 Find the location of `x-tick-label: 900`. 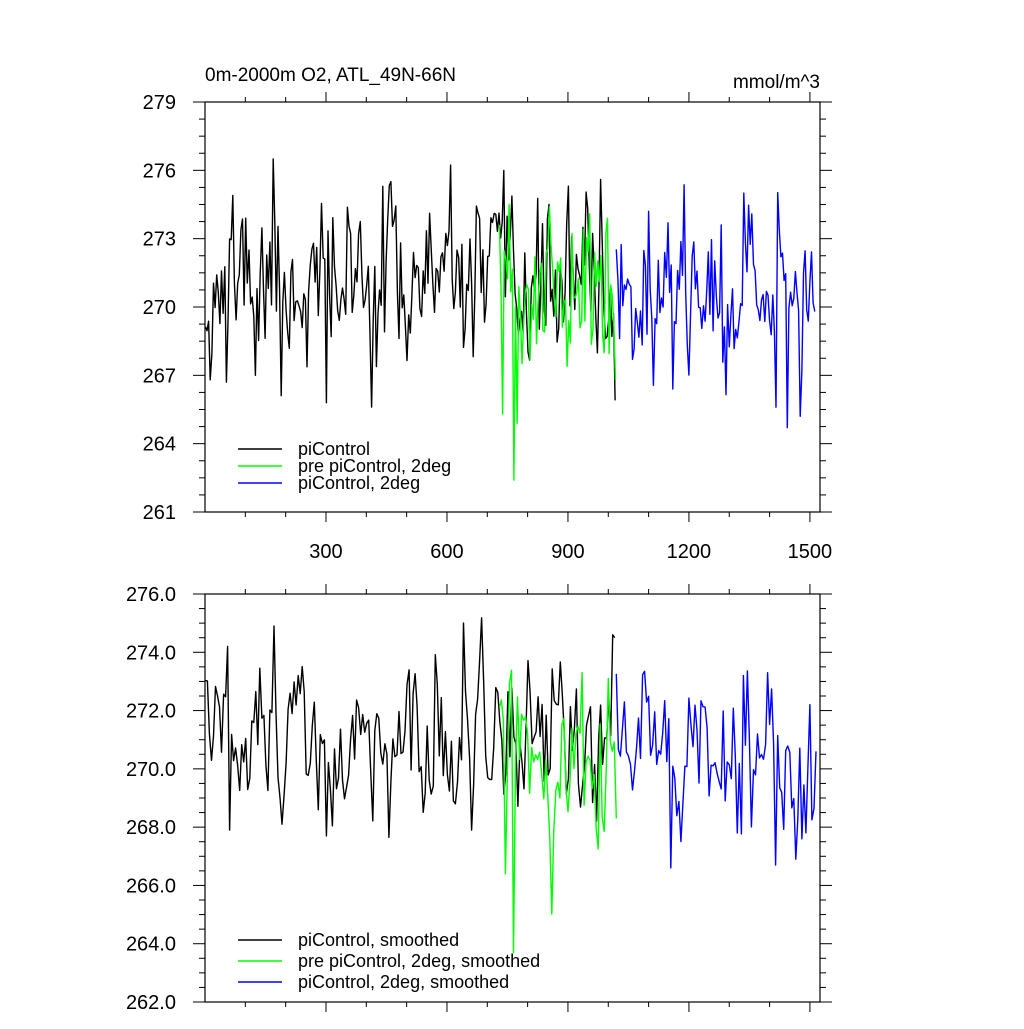

x-tick-label: 900 is located at coordinates (567, 552).